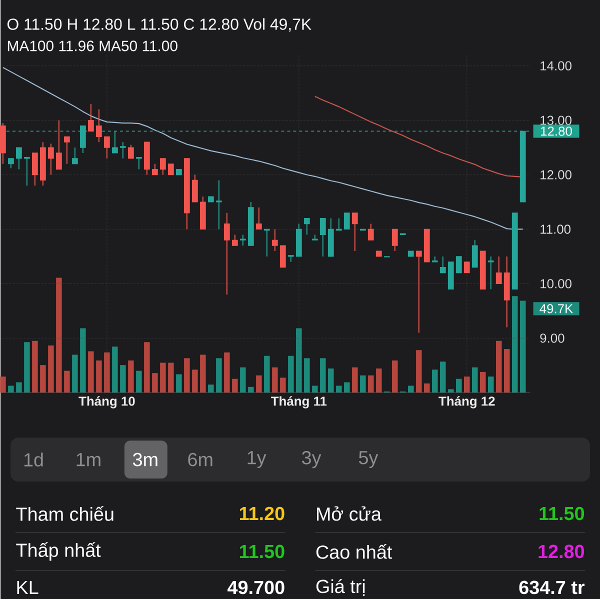 This screenshot has width=600, height=599. I want to click on text: Giá trị, so click(340, 587).